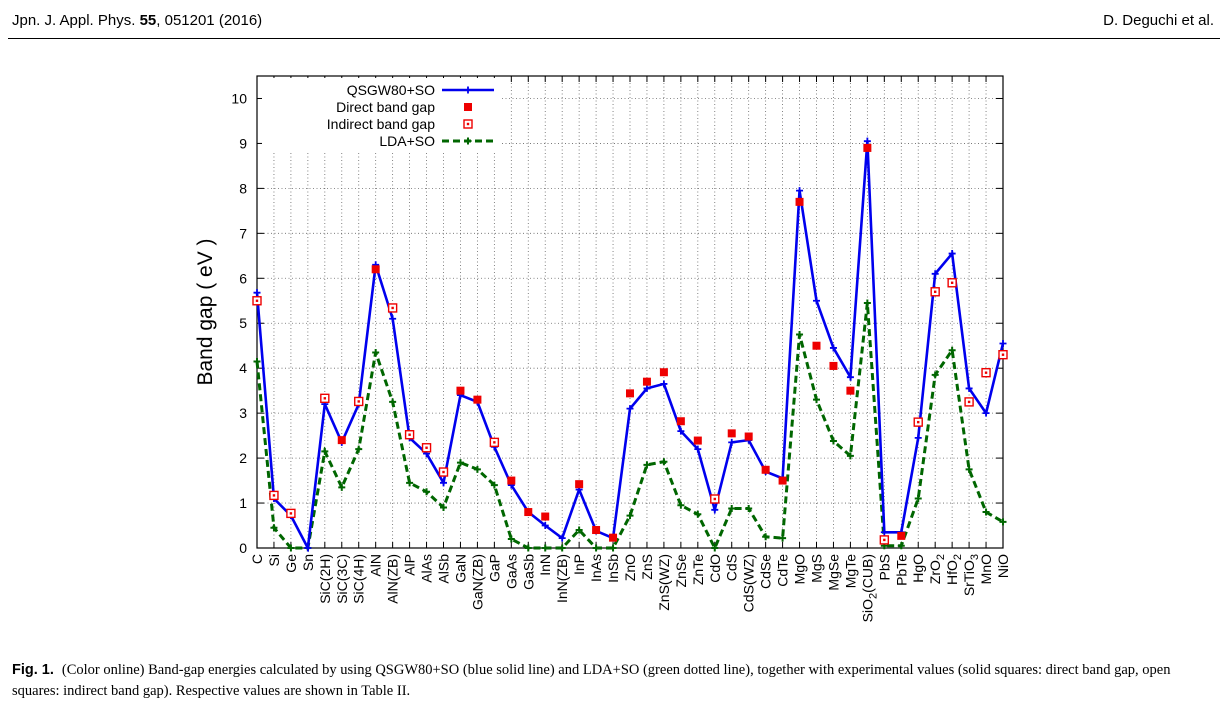 The width and height of the screenshot is (1228, 715). Describe the element at coordinates (444, 569) in the screenshot. I see `x-tick-label-alsb: AlSb` at that location.